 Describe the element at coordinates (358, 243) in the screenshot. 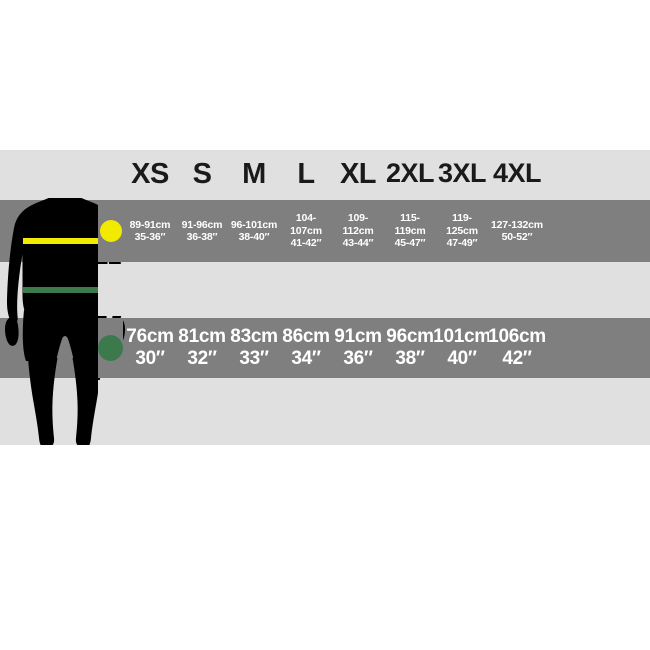

I see `chest-in-xl: 43-44″` at that location.